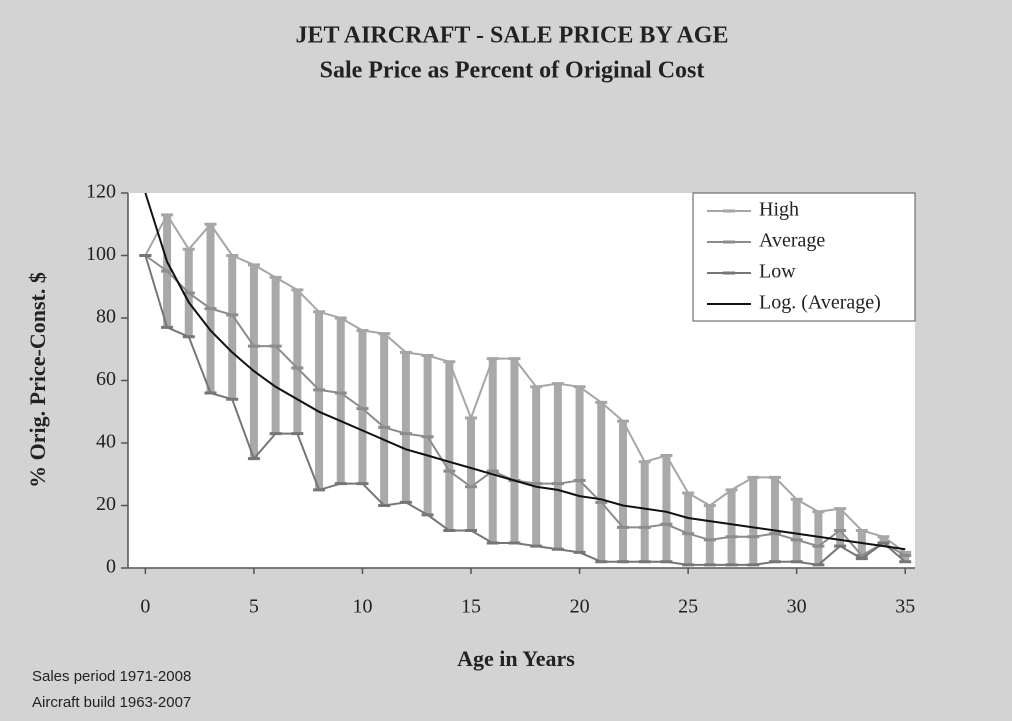  I want to click on x-tick-label: 15, so click(471, 607).